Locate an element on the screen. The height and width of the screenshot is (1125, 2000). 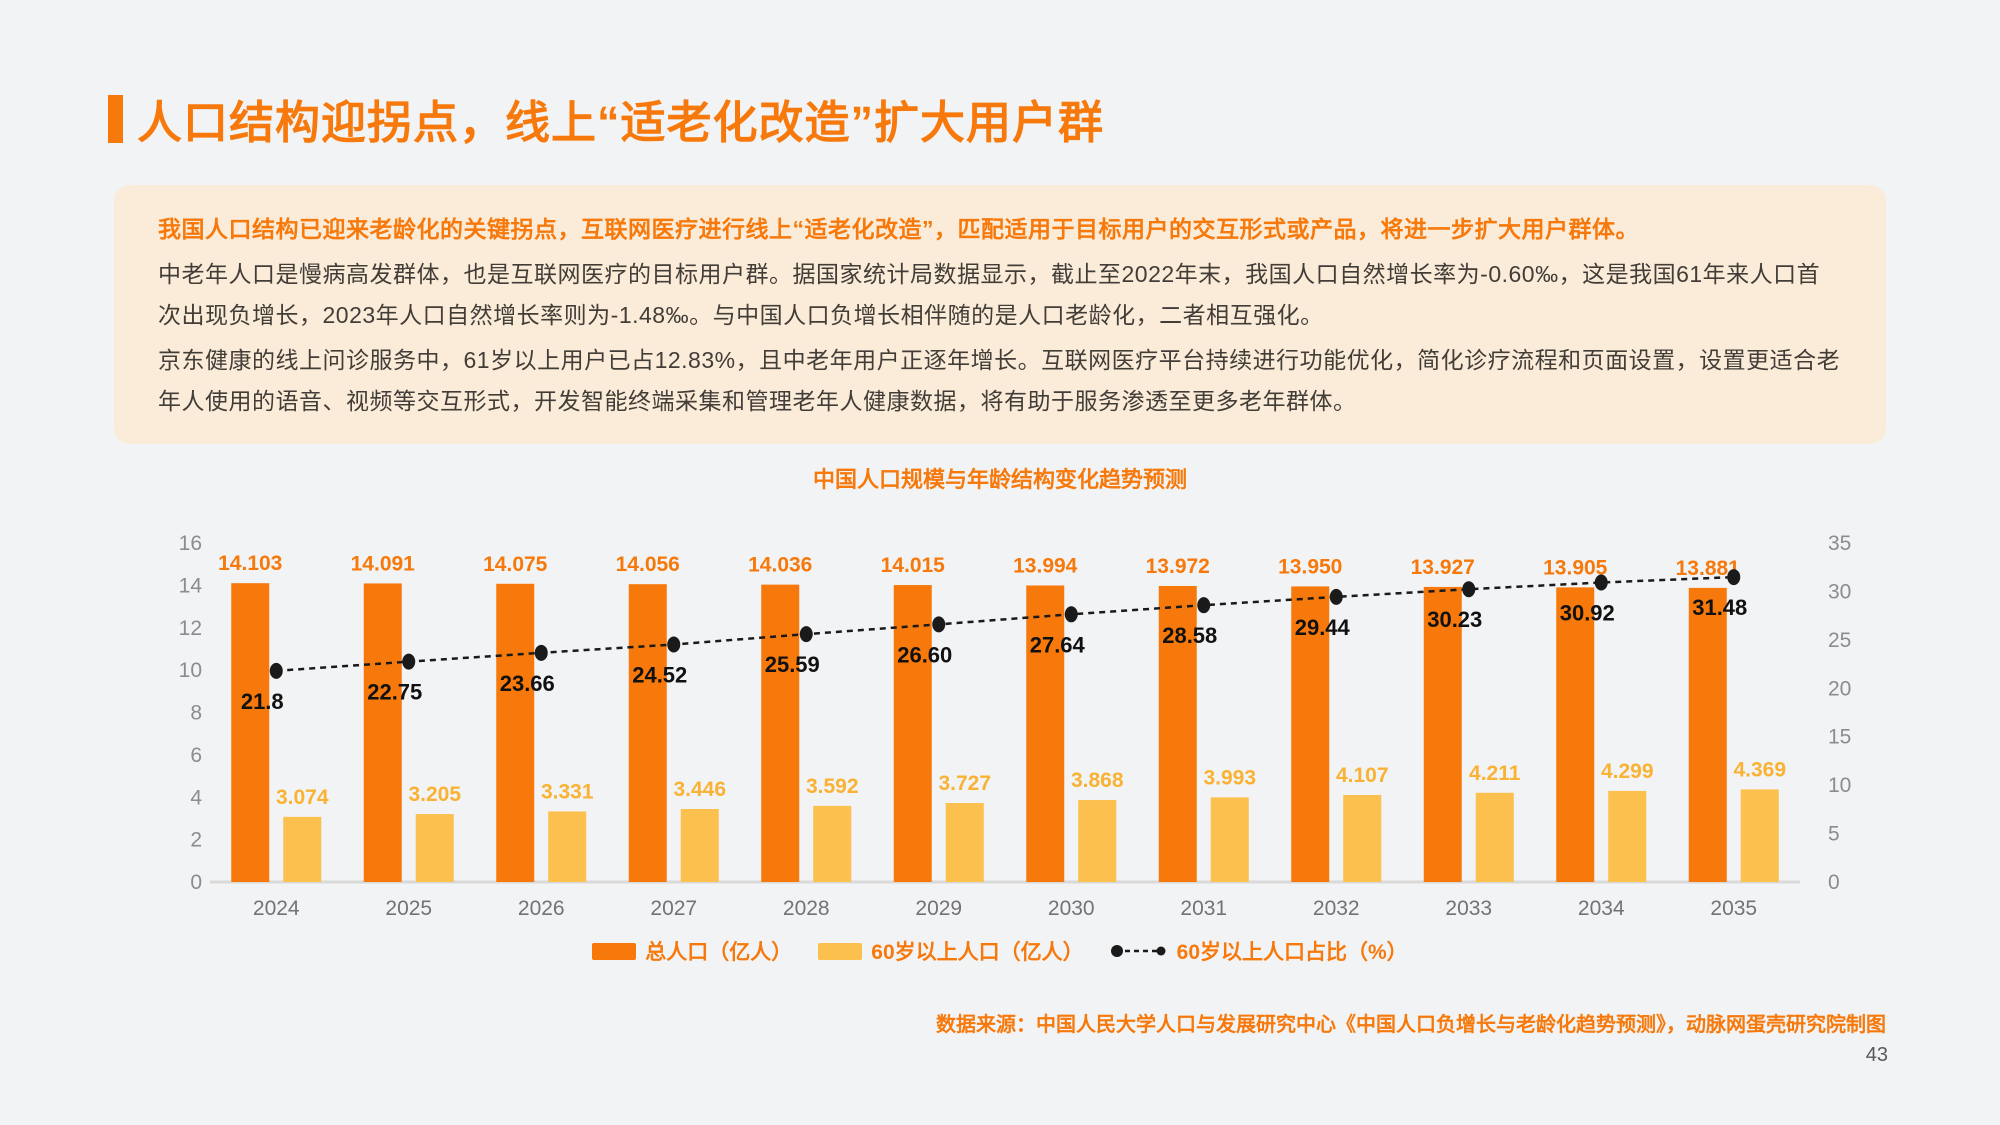
left-axis-tick: 16 is located at coordinates (190, 543).